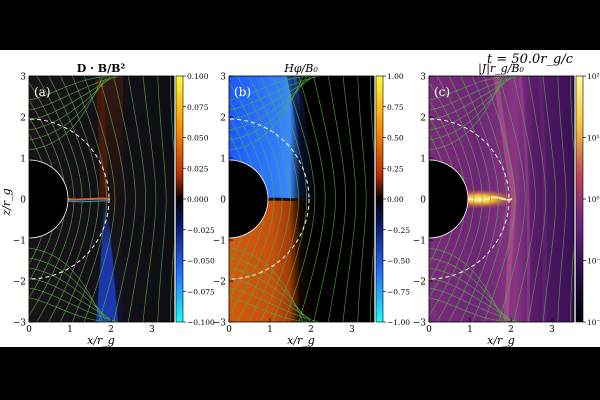 Image resolution: width=600 pixels, height=400 pixels. Describe the element at coordinates (42, 92) in the screenshot. I see `panel-a-tag: (a)` at that location.